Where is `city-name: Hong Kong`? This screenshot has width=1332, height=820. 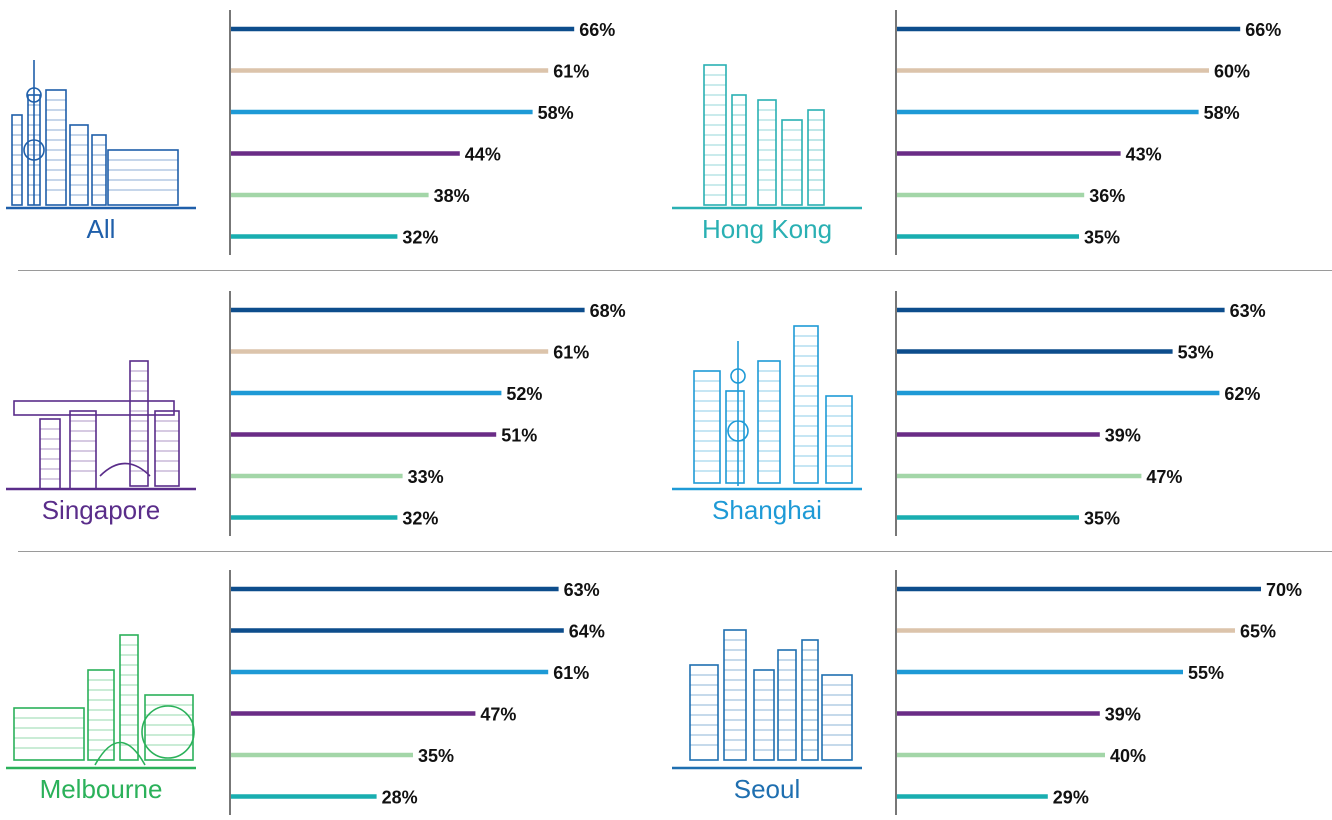
city-name: Hong Kong is located at coordinates (767, 229).